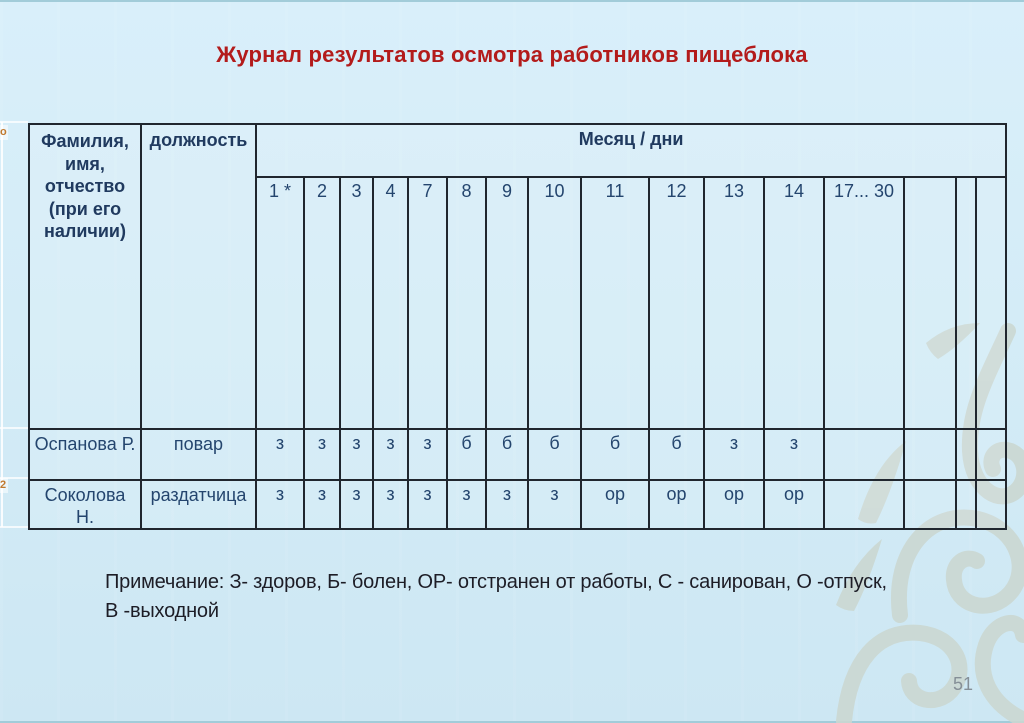 This screenshot has height=723, width=1024. Describe the element at coordinates (198, 454) in the screenshot. I see `position-cell: повар` at that location.